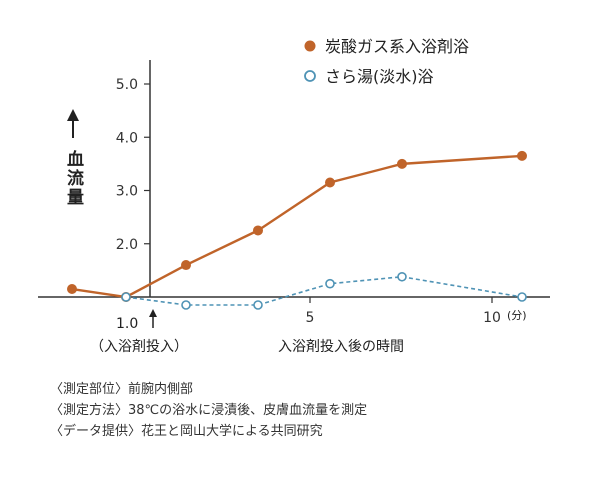  I want to click on x-marker-arrow, so click(153, 318).